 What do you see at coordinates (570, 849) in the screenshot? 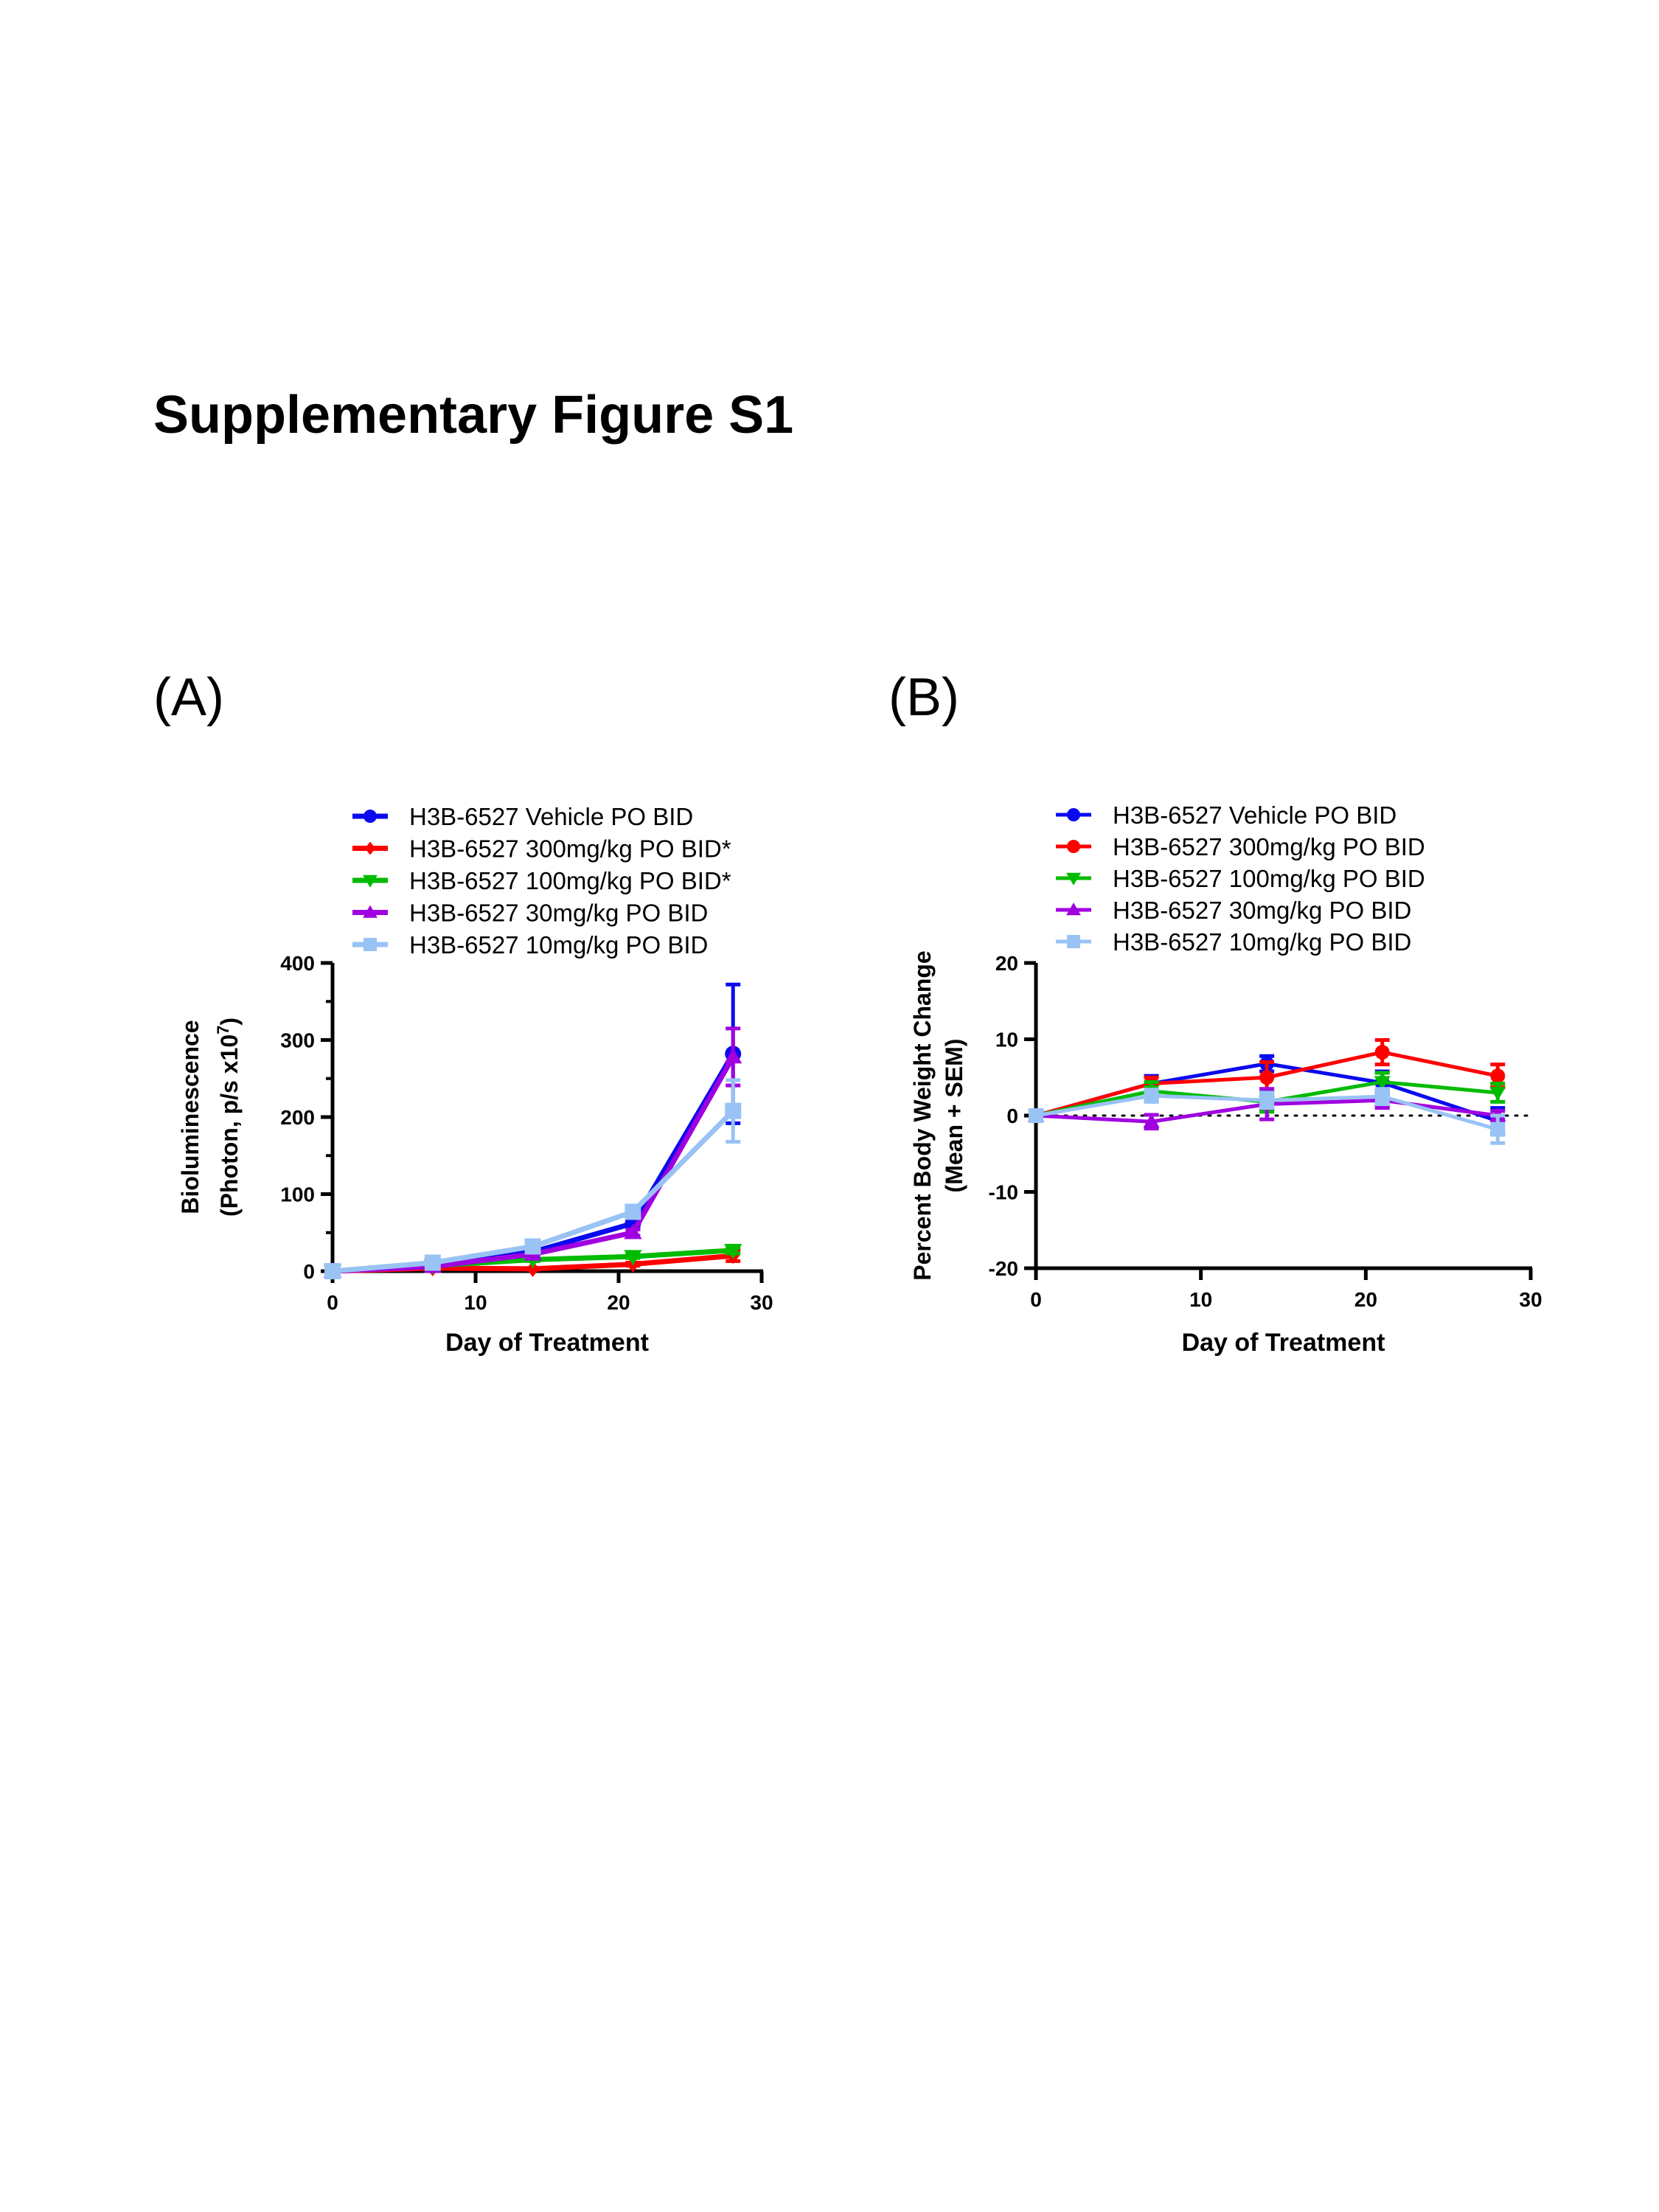
I see `legend-label: H3B-6527 300mg/kg PO BID*` at bounding box center [570, 849].